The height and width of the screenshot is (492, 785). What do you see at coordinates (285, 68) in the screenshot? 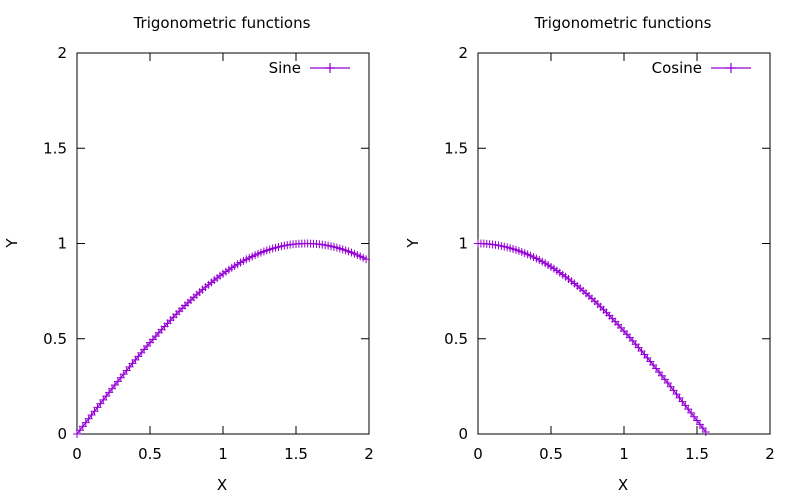
I see `legend-label-sine: Sine` at bounding box center [285, 68].